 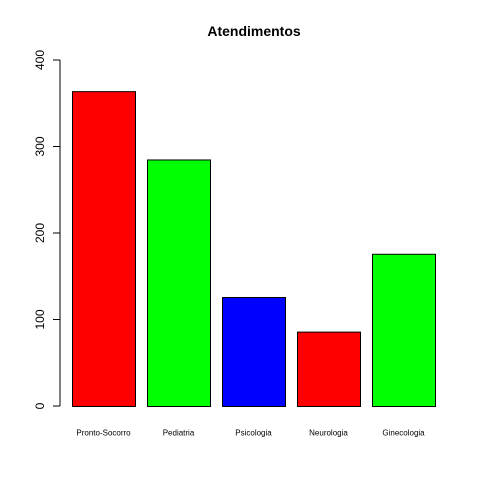 What do you see at coordinates (40, 60) in the screenshot?
I see `y-tick-label: 400` at bounding box center [40, 60].